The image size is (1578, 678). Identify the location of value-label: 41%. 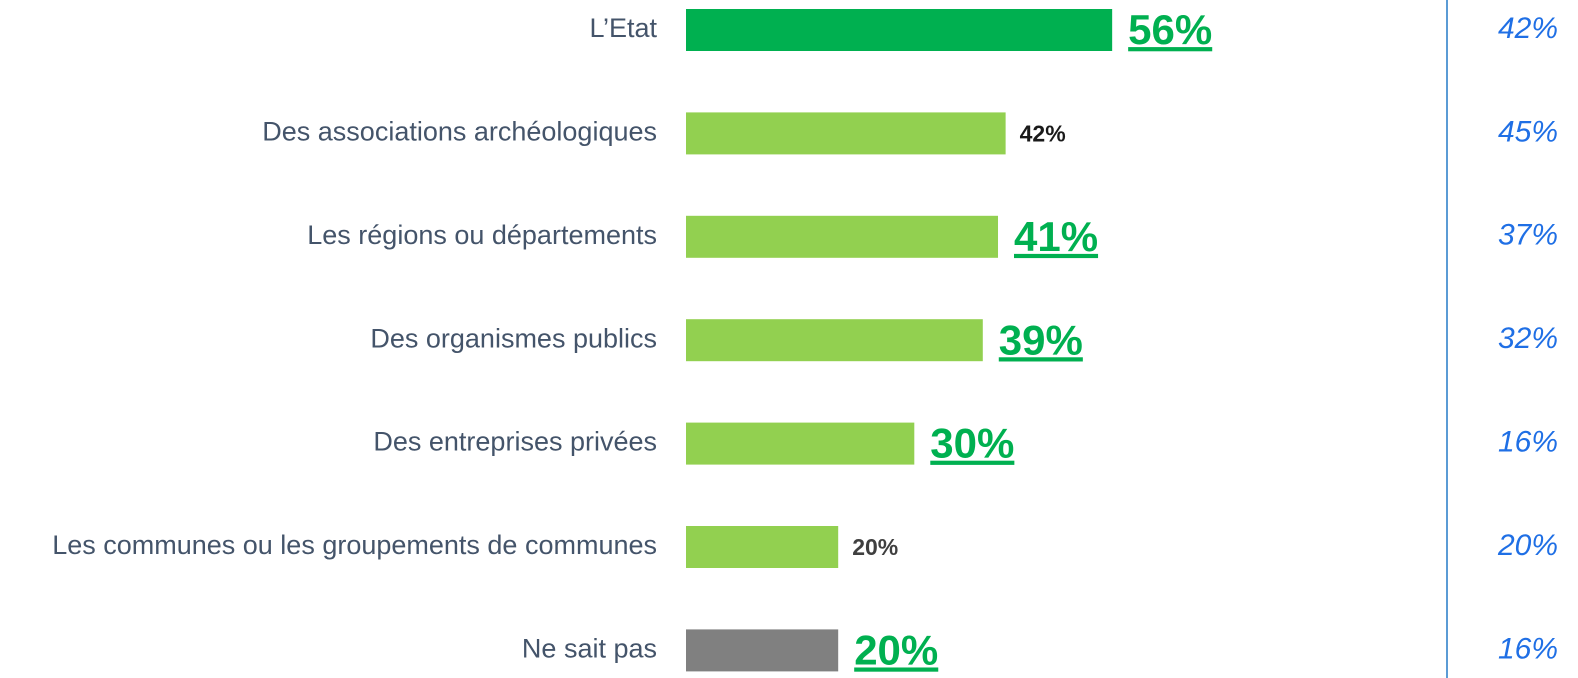
(1056, 236).